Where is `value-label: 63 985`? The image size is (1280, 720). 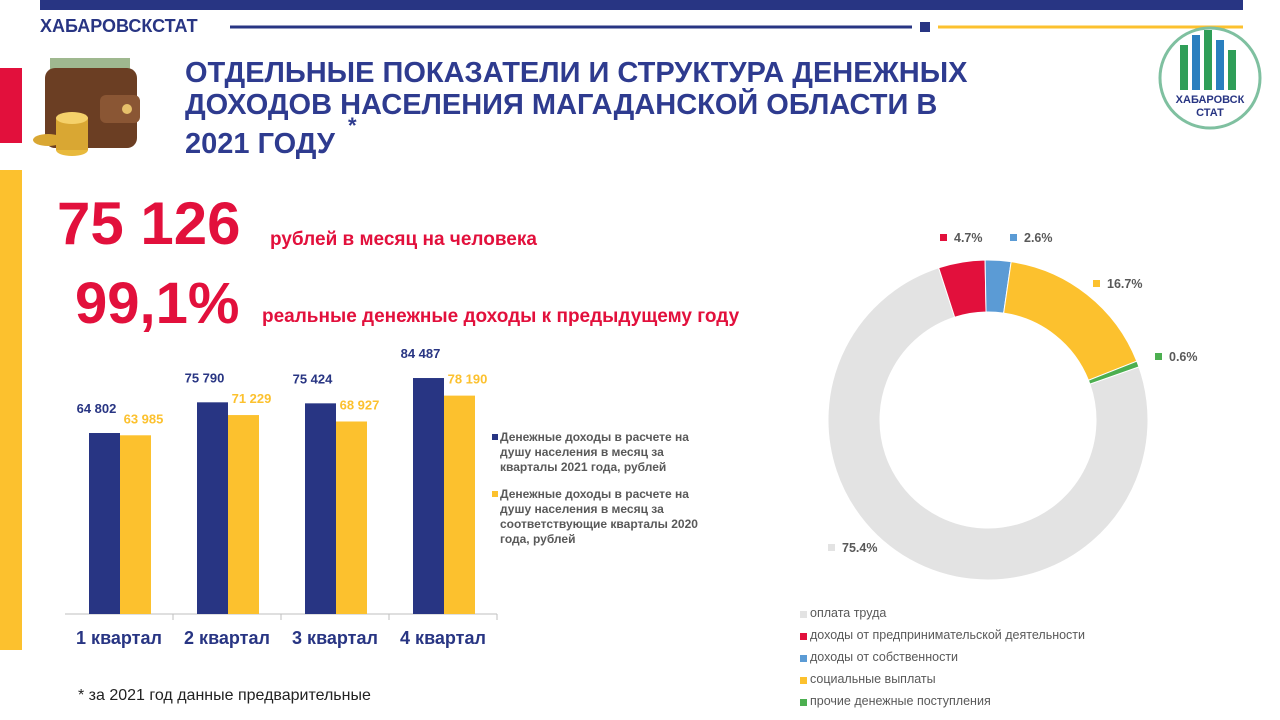
value-label: 63 985 is located at coordinates (144, 418).